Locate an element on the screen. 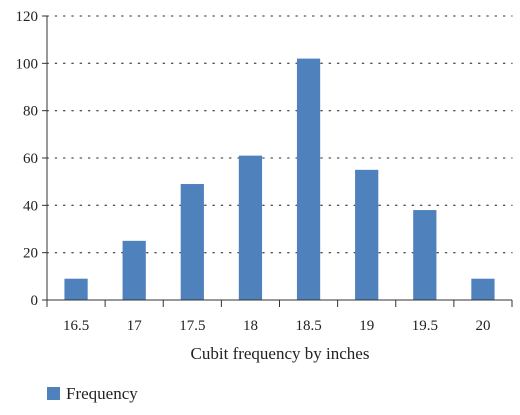 This screenshot has height=415, width=520. y-tick-label: 20 is located at coordinates (30, 254).